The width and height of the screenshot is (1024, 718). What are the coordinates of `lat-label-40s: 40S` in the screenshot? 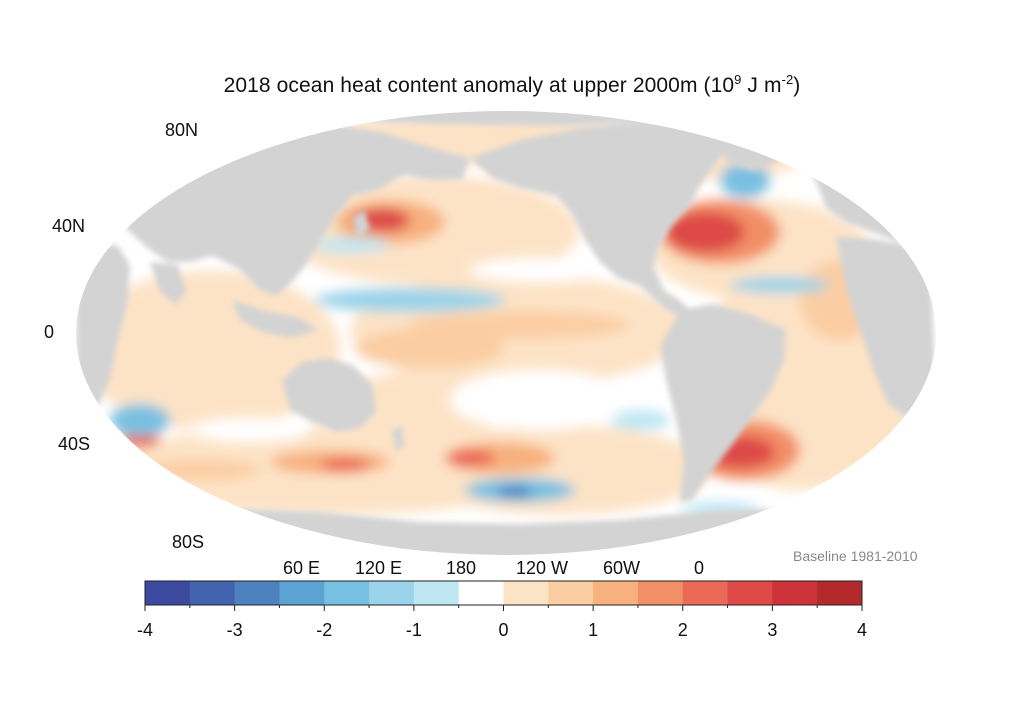 It's located at (74, 444).